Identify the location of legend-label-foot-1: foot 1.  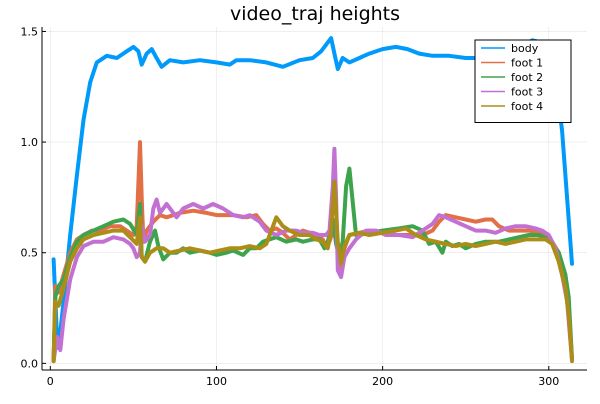
(527, 63).